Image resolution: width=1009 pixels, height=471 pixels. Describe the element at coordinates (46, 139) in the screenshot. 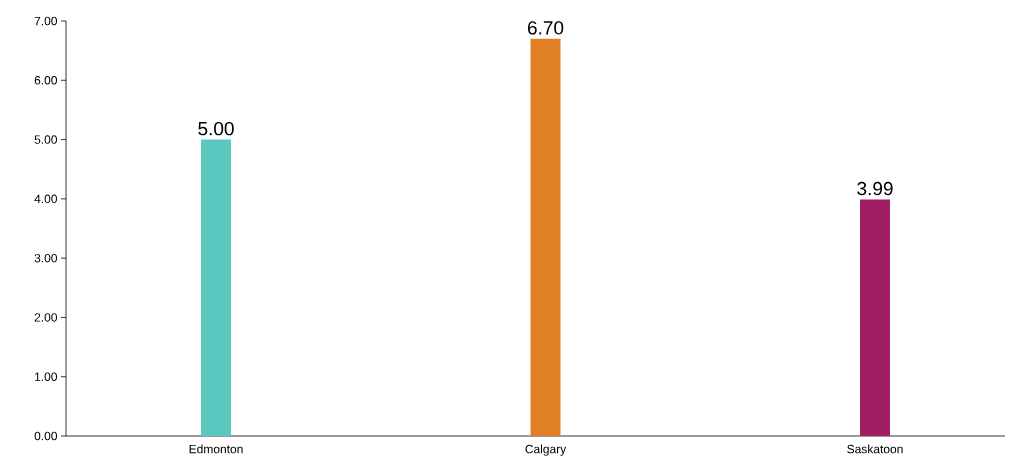

I see `y-tick-label: 5.00` at that location.